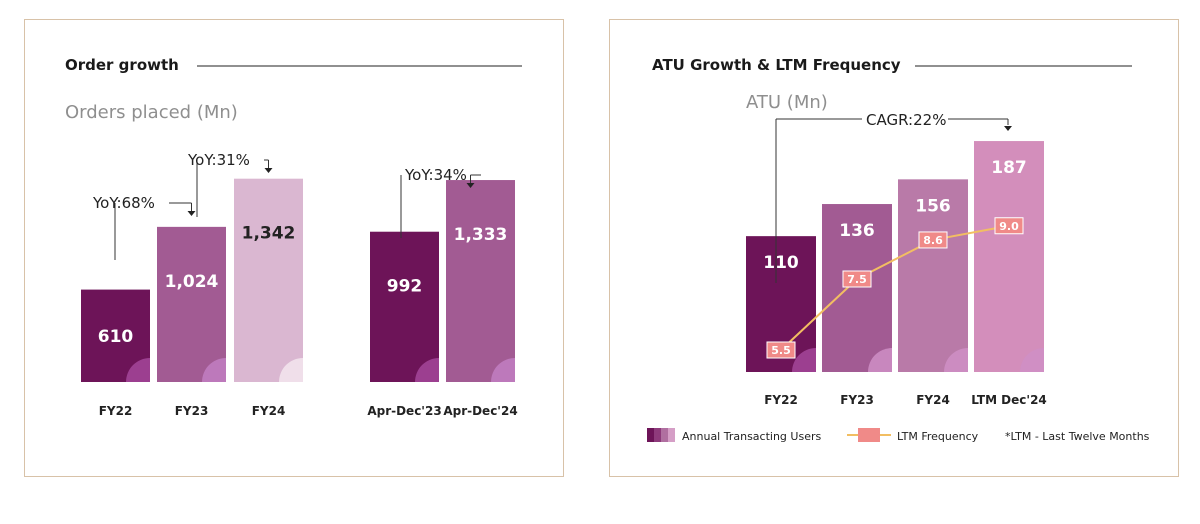 This screenshot has width=1200, height=524. Describe the element at coordinates (116, 337) in the screenshot. I see `bar-value-label: 610` at that location.